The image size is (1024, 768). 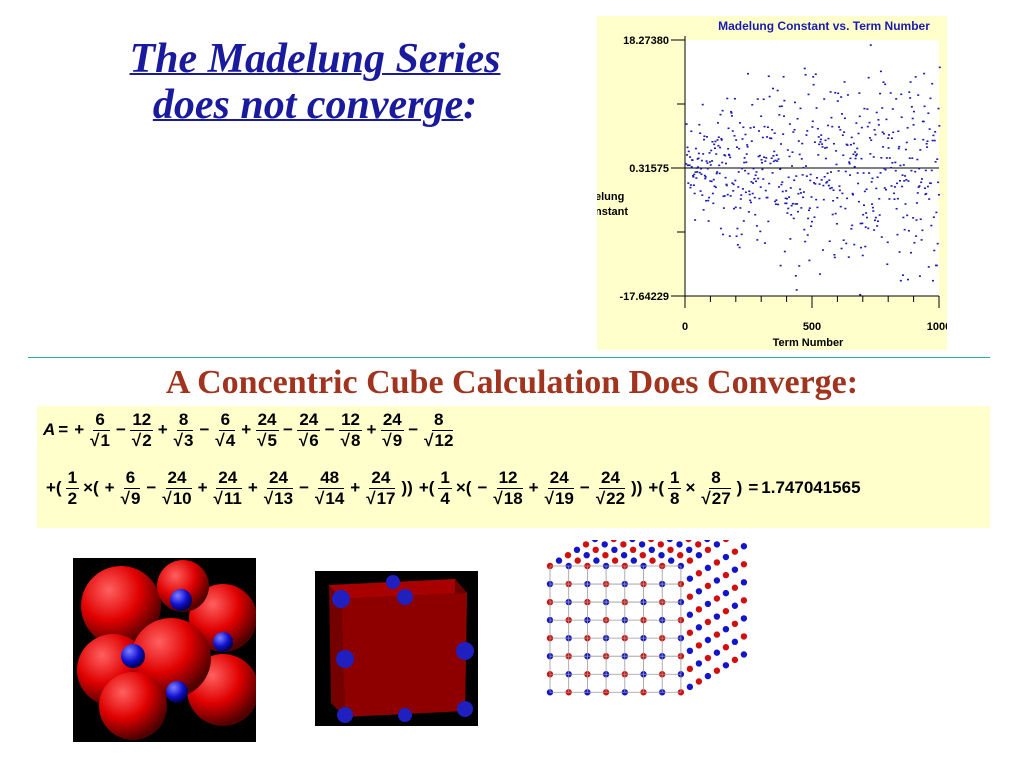 What do you see at coordinates (753, 487) in the screenshot?
I see `operator: =` at bounding box center [753, 487].